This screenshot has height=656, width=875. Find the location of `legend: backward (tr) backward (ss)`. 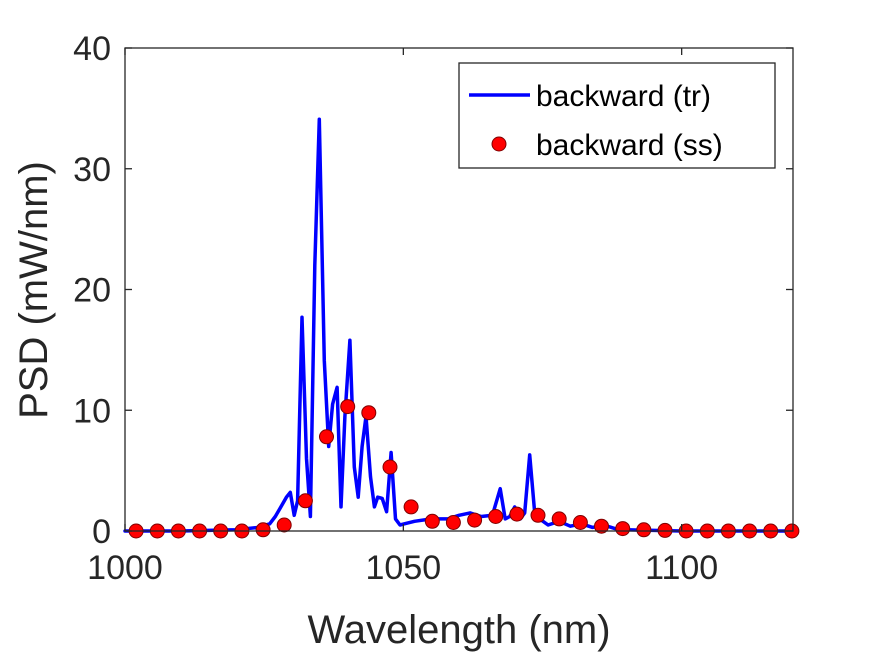

legend: backward (tr) backward (ss) is located at coordinates (617, 115).